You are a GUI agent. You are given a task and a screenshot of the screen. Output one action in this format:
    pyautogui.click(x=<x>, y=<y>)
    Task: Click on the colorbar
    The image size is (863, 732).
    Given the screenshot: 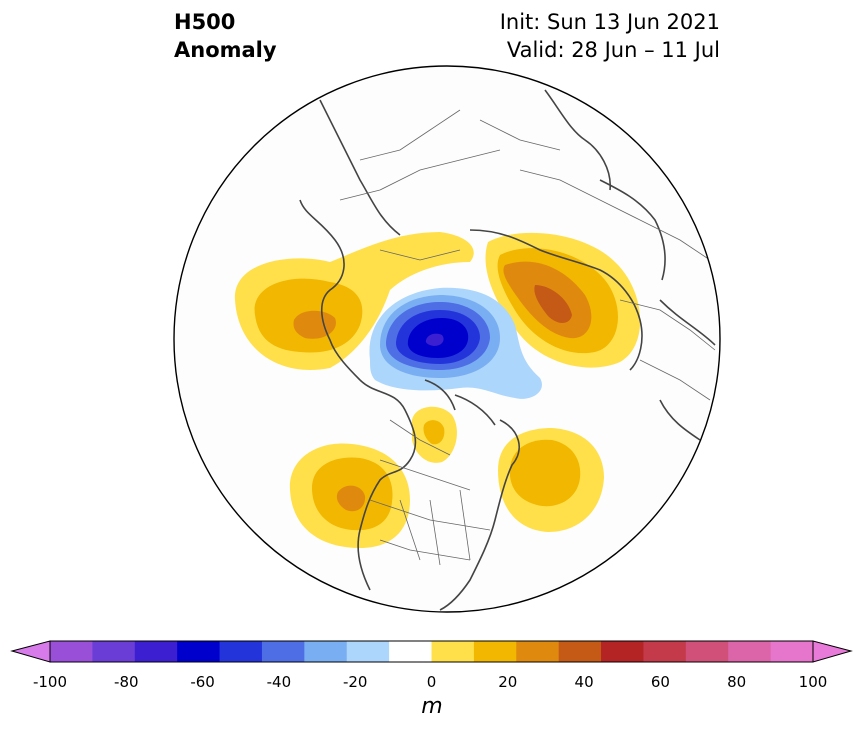 What is the action you would take?
    pyautogui.click(x=431, y=651)
    